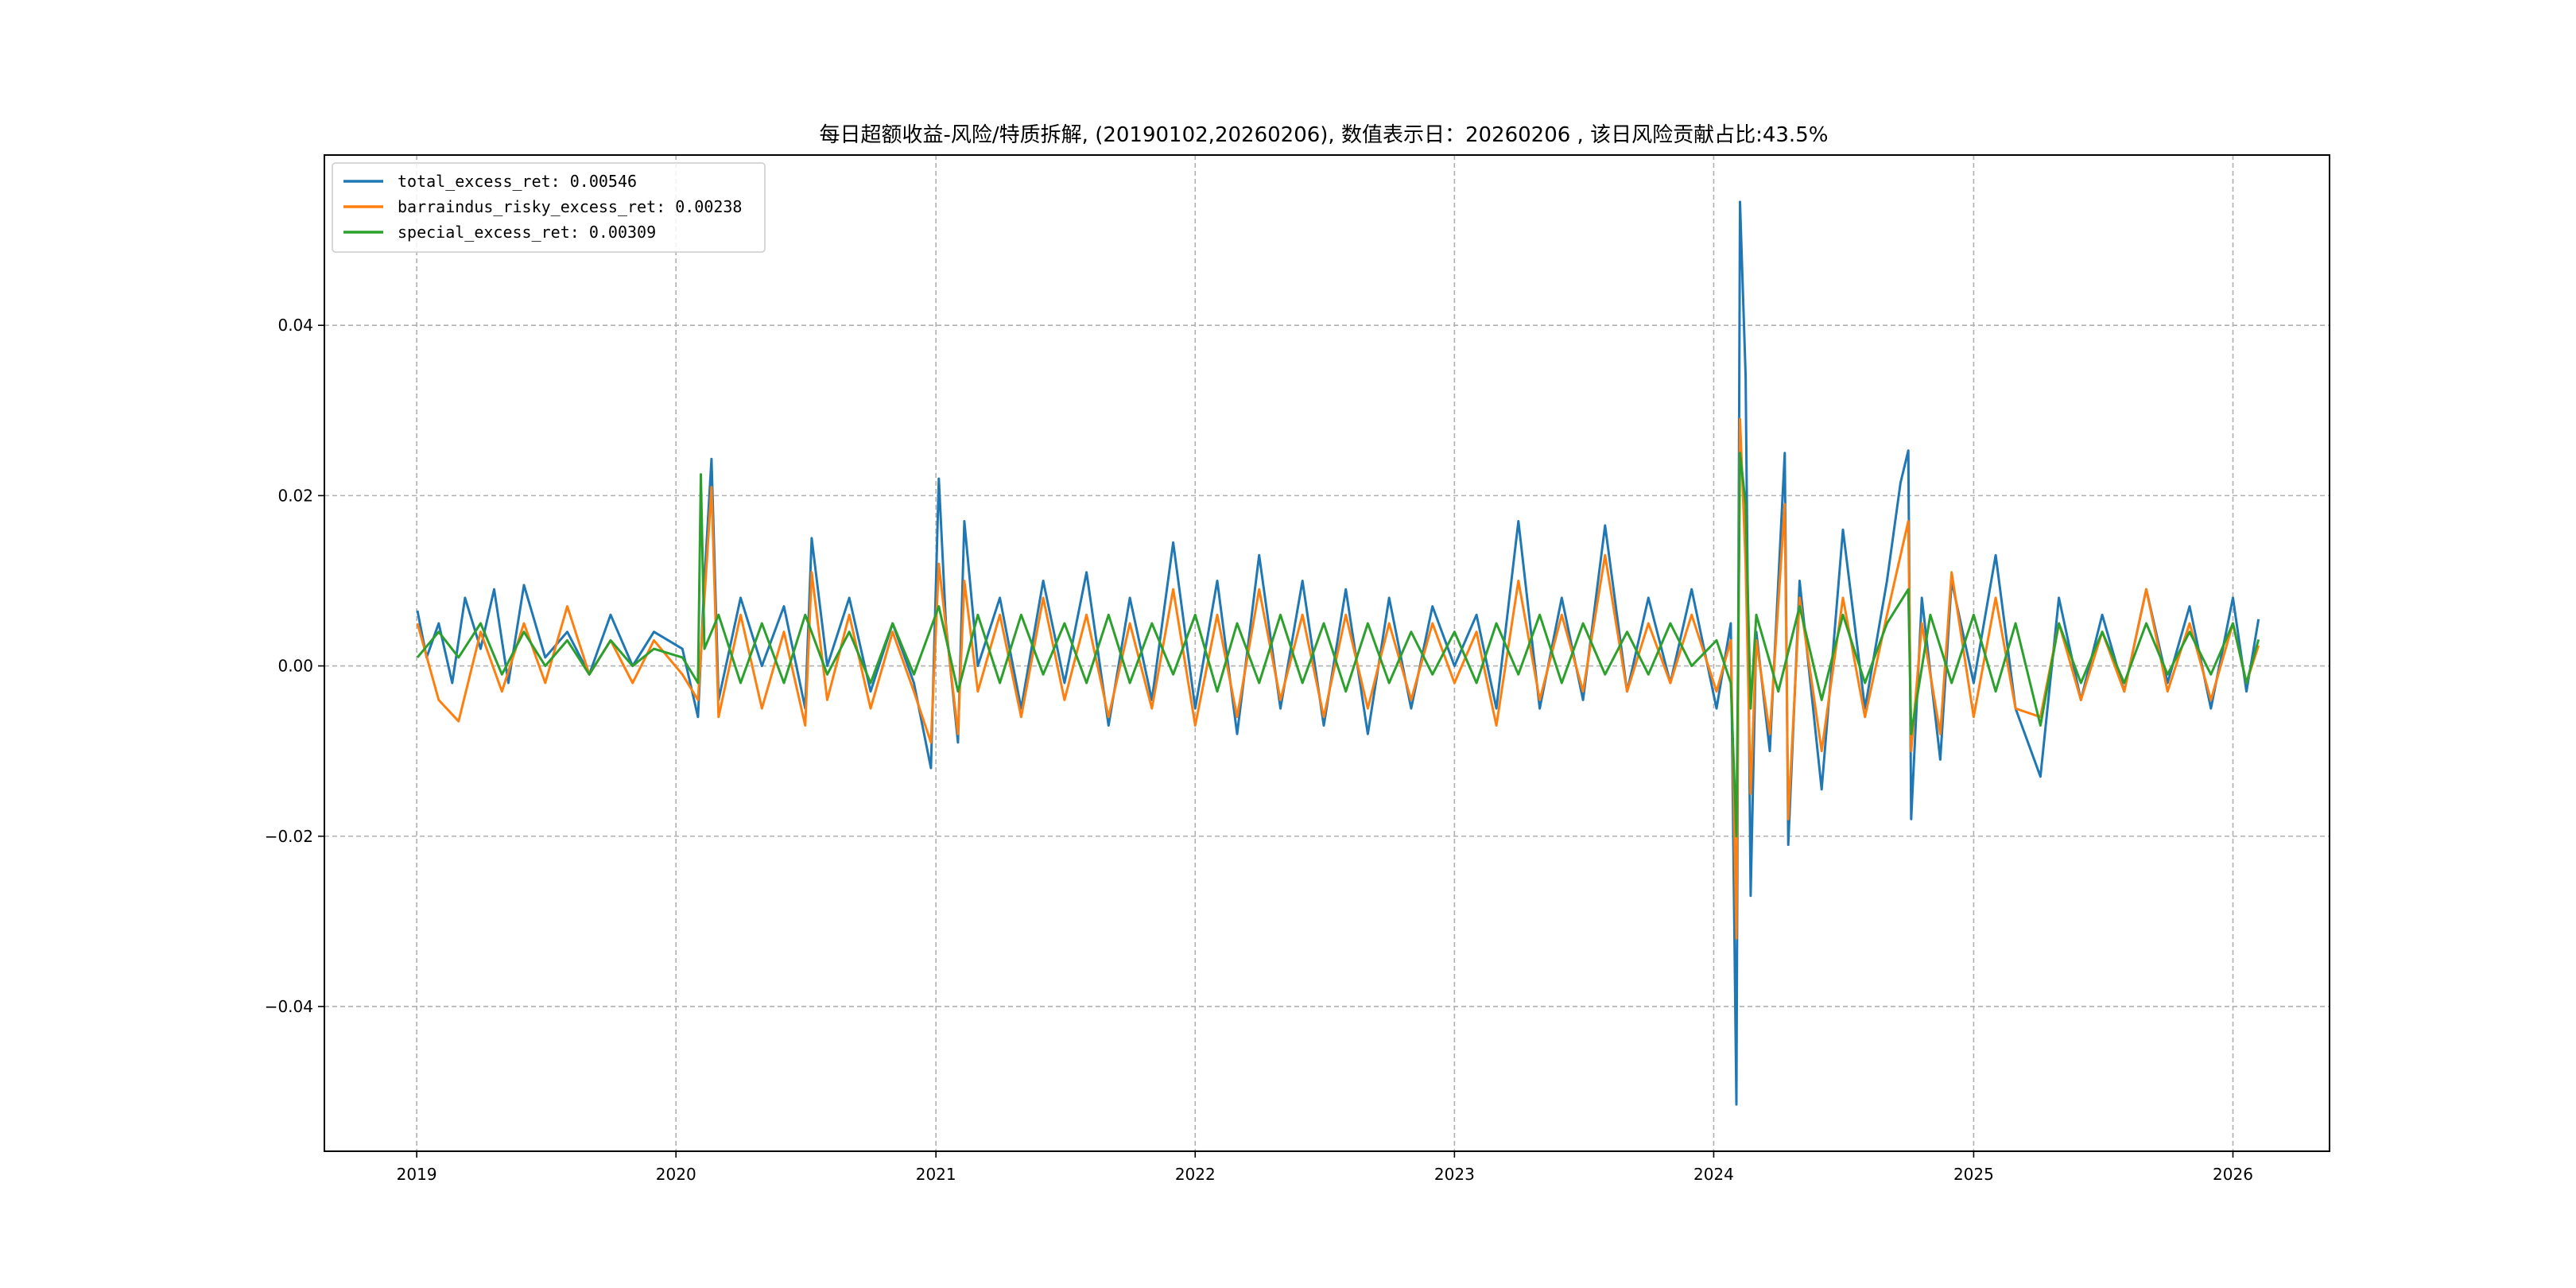  I want to click on y-tick-label: 0.04, so click(295, 325).